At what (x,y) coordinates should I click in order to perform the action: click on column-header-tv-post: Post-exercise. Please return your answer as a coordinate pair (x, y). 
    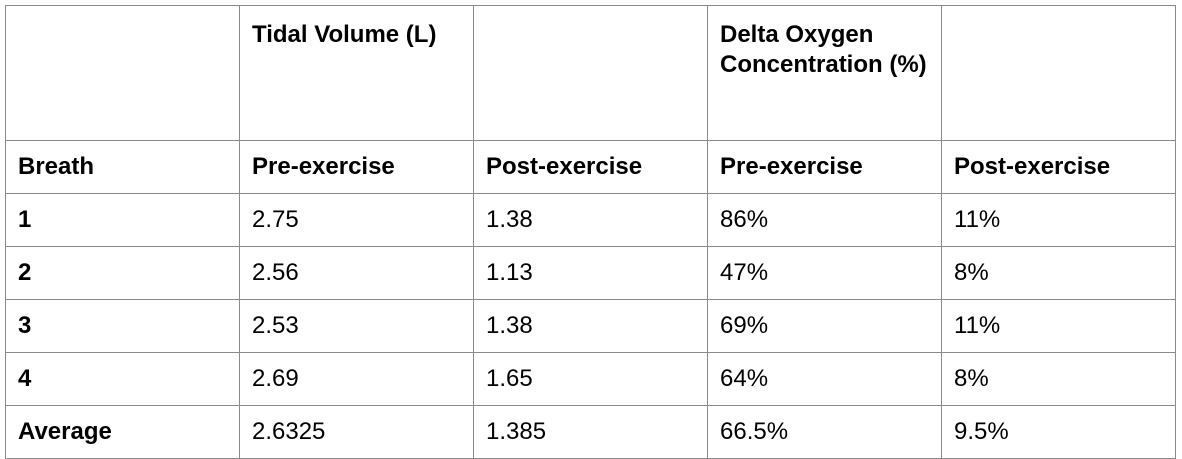
    Looking at the image, I should click on (590, 167).